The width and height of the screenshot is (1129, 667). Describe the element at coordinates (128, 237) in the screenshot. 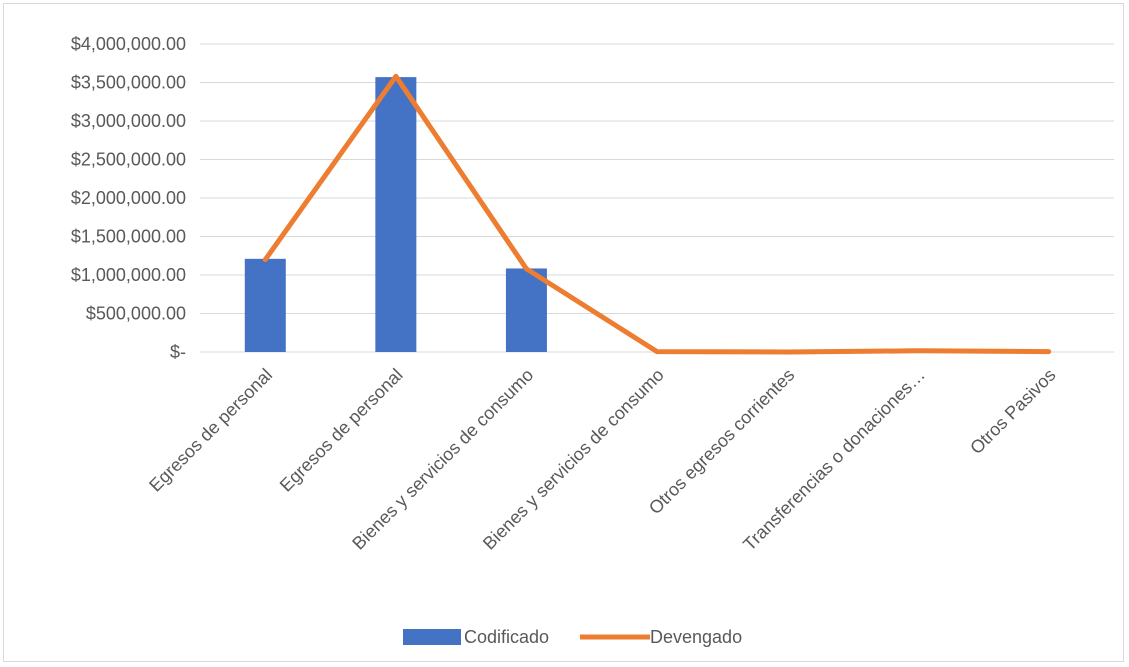

I see `y-tick-label-3: $1,500,000.00` at that location.